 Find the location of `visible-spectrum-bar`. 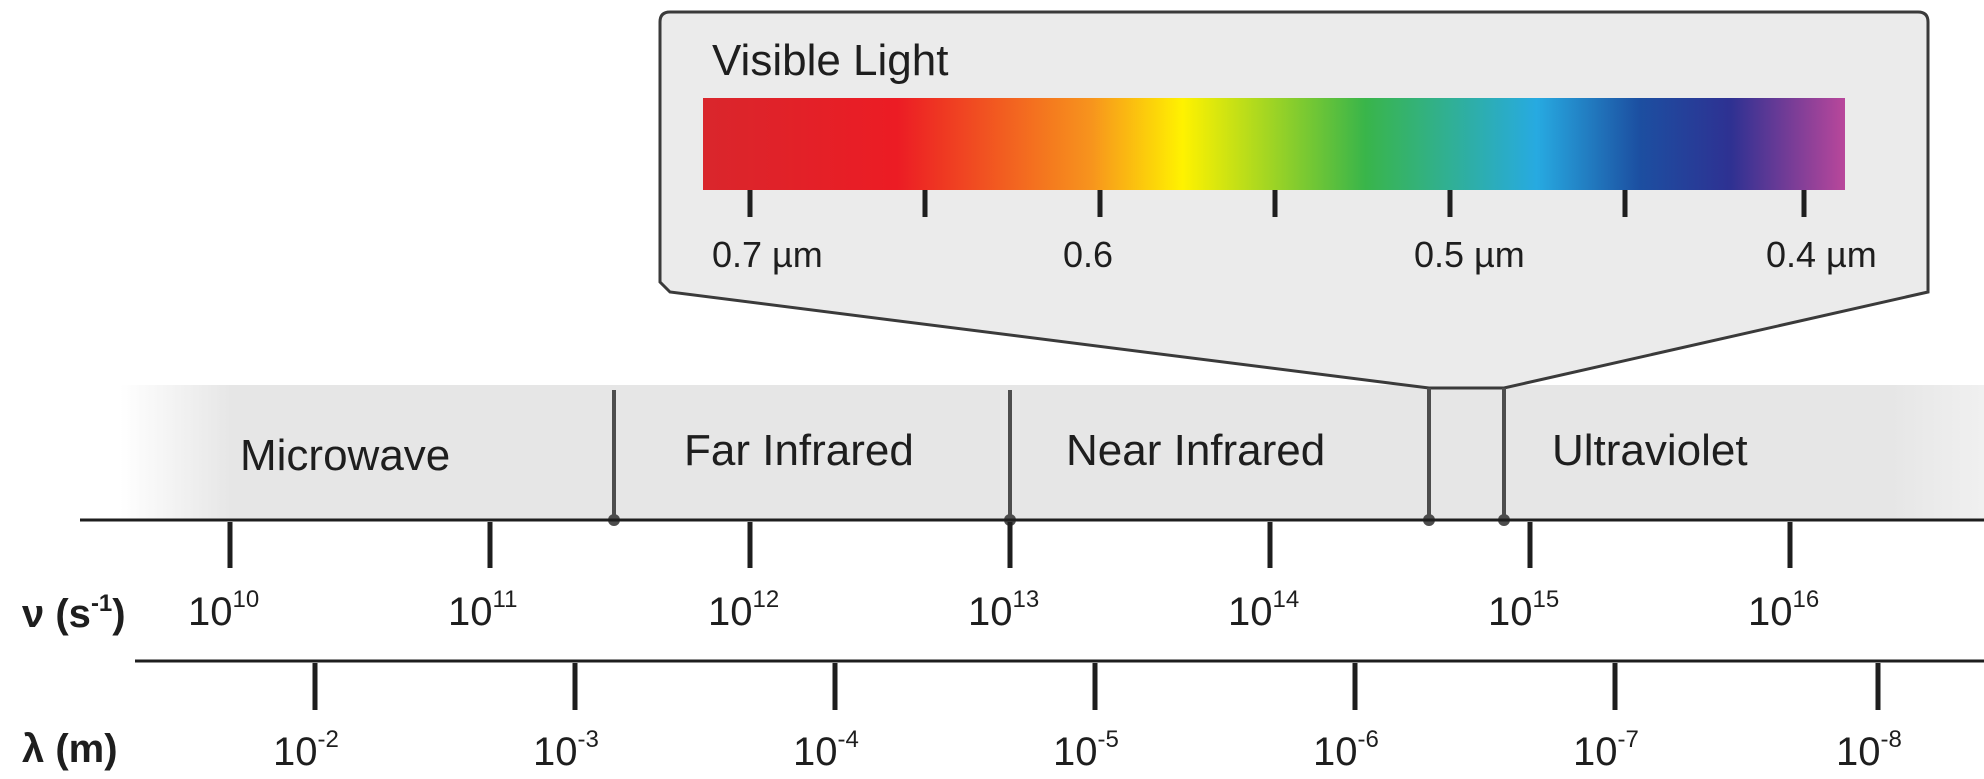

visible-spectrum-bar is located at coordinates (1274, 144).